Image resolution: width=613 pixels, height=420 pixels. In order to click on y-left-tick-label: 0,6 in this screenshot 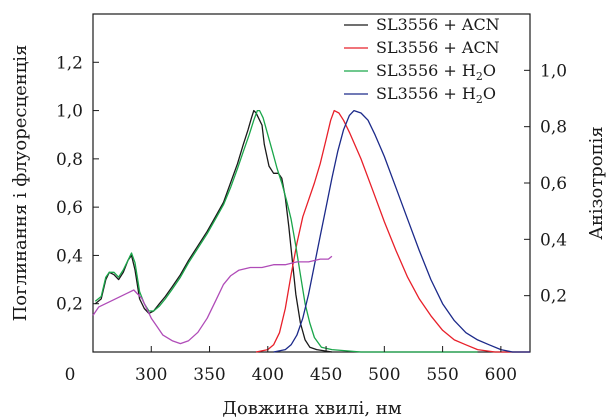, I will do `click(69, 208)`.